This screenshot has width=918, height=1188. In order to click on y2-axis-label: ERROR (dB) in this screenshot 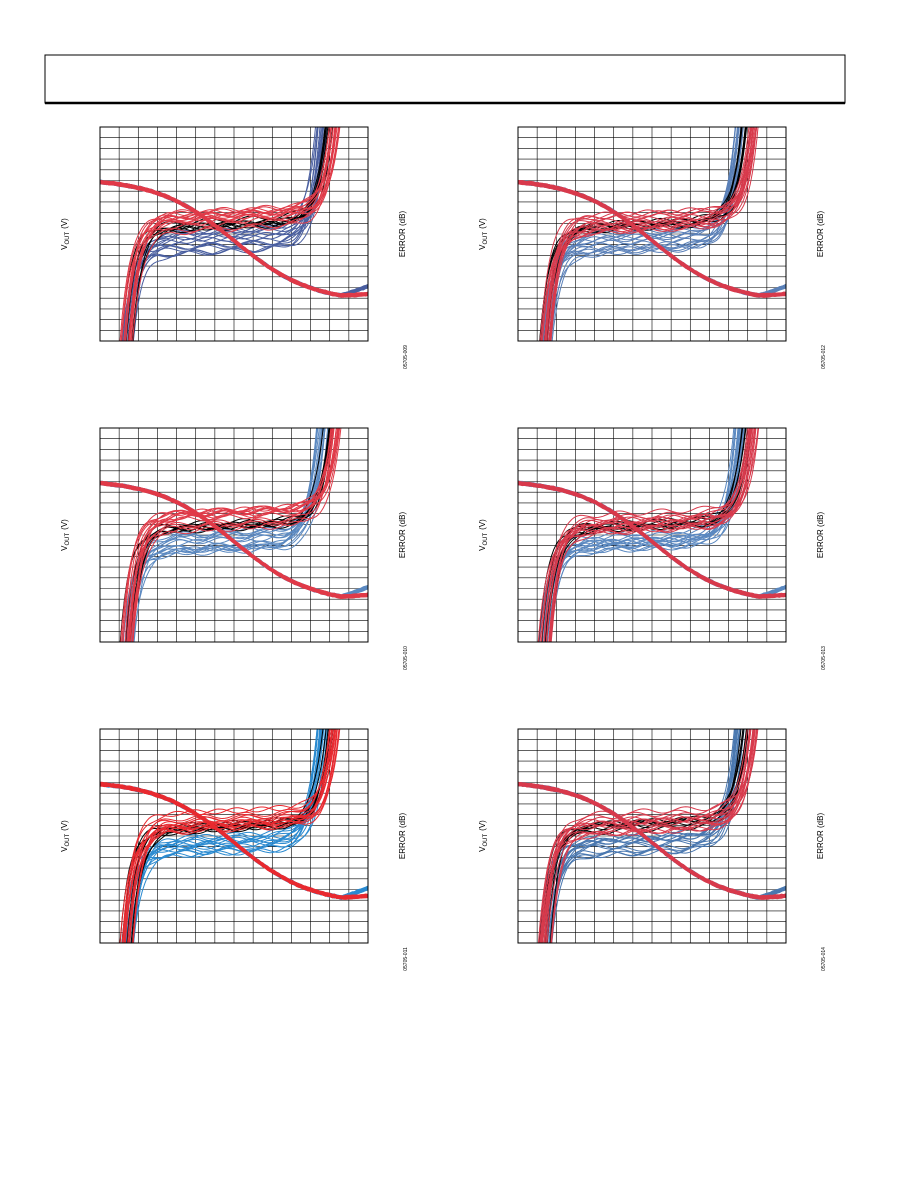, I will do `click(402, 234)`.